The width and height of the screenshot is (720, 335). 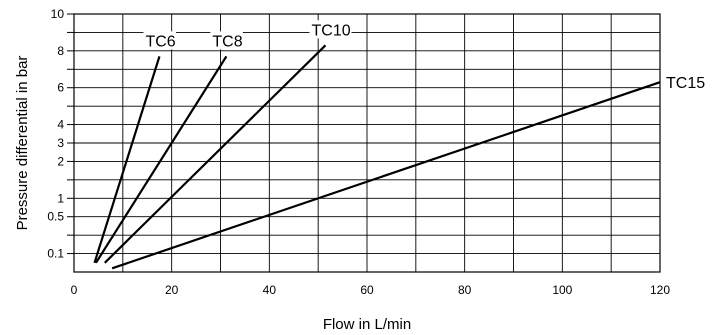 I want to click on y-tick-label: 4, so click(x=60, y=125).